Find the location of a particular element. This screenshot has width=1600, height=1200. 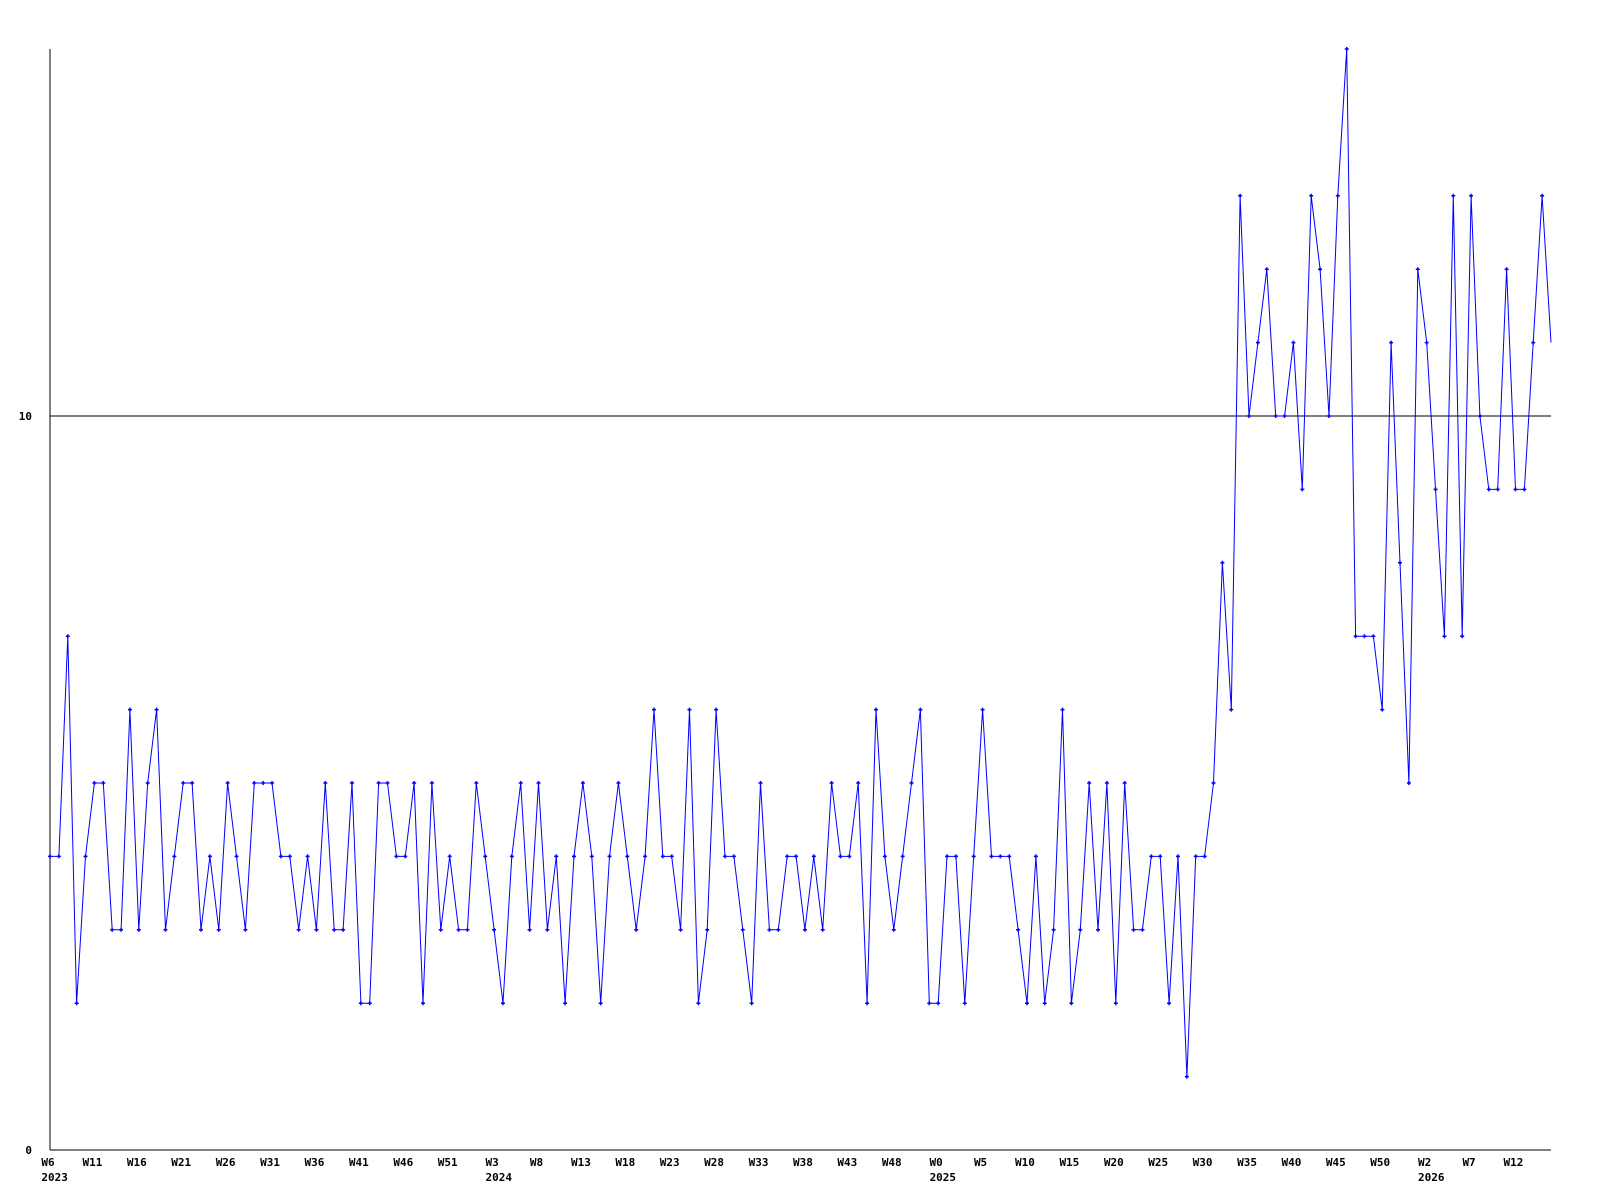

x-year-label: 2026 is located at coordinates (1431, 1177).